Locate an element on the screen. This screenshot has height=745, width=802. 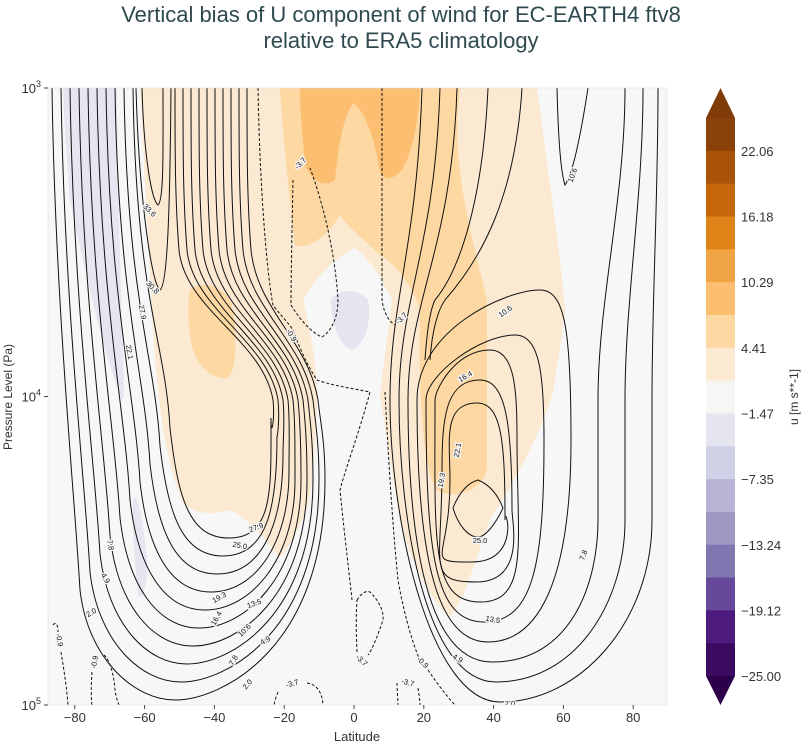
colorbar-tick-label: −25.00 is located at coordinates (761, 676).